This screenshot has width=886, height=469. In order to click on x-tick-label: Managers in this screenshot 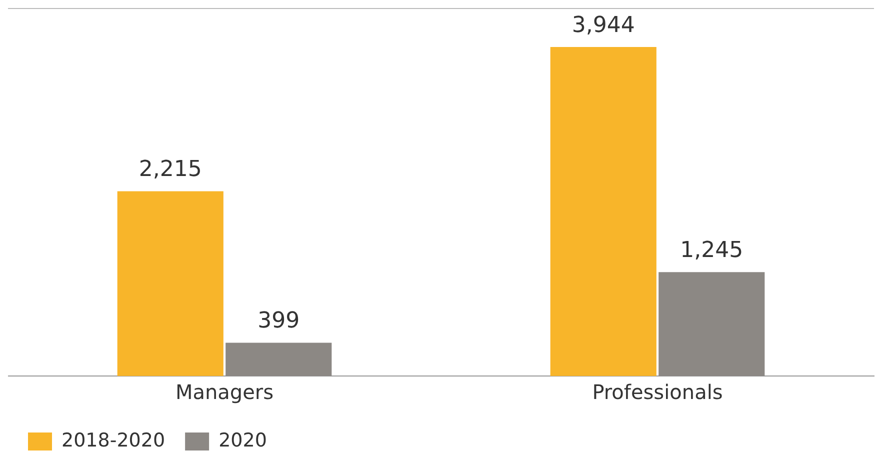, I will do `click(224, 392)`.